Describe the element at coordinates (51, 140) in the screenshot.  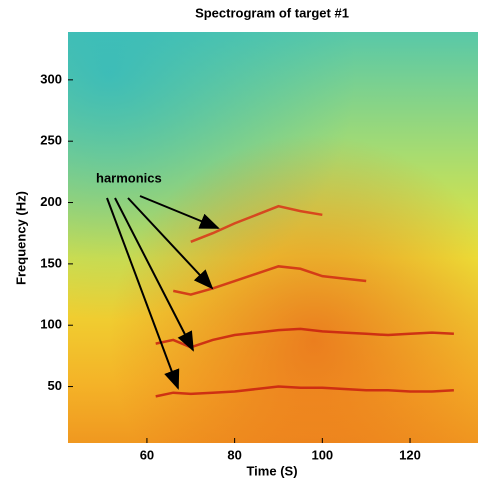
I see `y-tick-label: 250` at that location.